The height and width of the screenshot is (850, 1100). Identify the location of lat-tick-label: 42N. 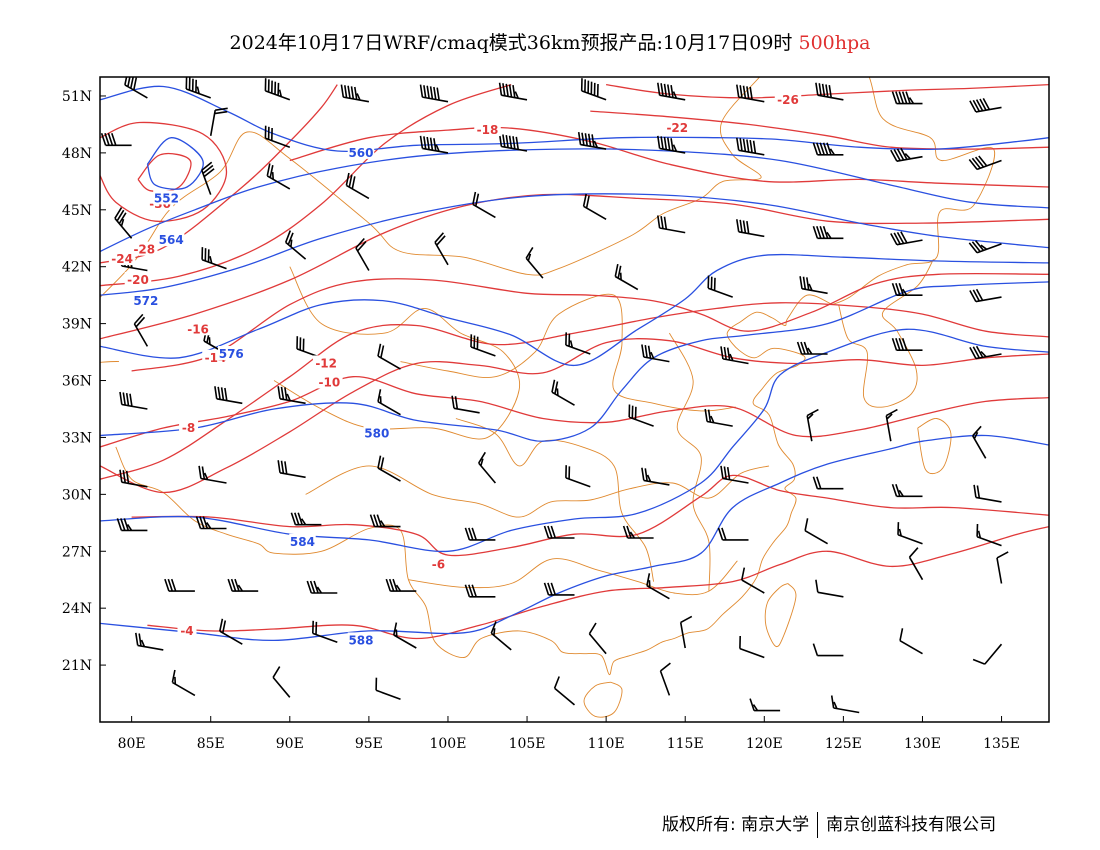
(77, 268).